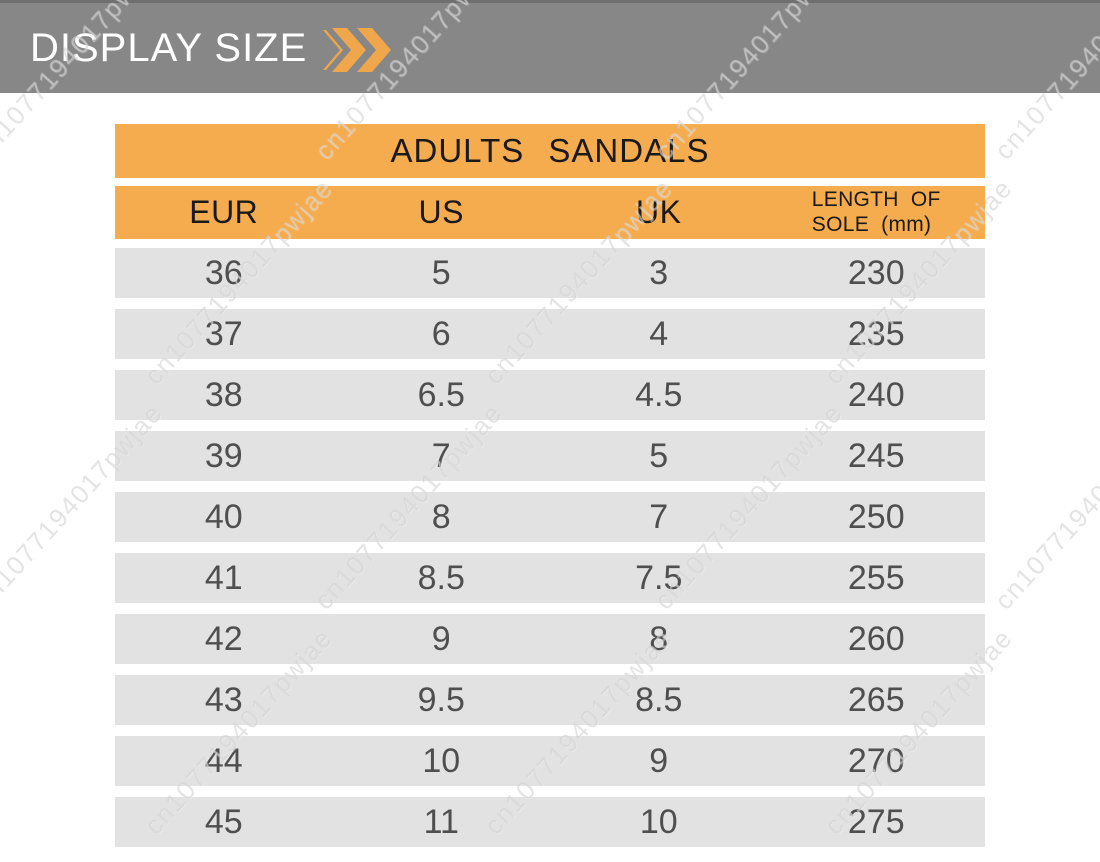 The width and height of the screenshot is (1100, 862). What do you see at coordinates (550, 212) in the screenshot?
I see `table-header-row: EUR US UK LENGTH OF SOLE (mm)` at bounding box center [550, 212].